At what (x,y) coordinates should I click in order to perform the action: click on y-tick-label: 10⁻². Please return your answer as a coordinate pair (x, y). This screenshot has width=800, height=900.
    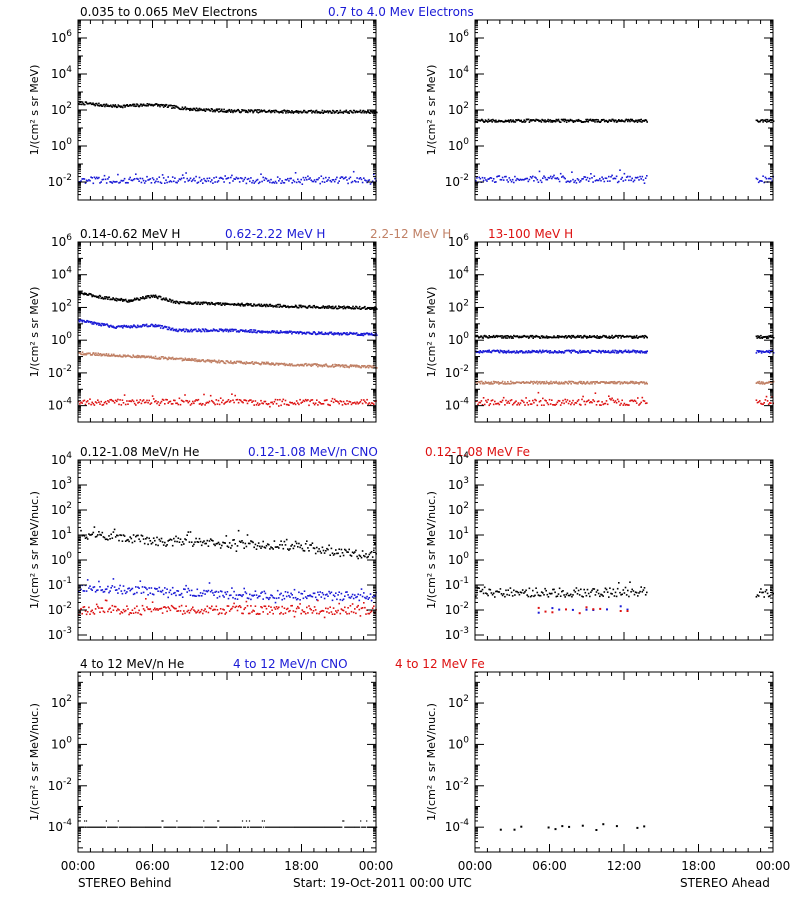
    Looking at the image, I should click on (457, 372).